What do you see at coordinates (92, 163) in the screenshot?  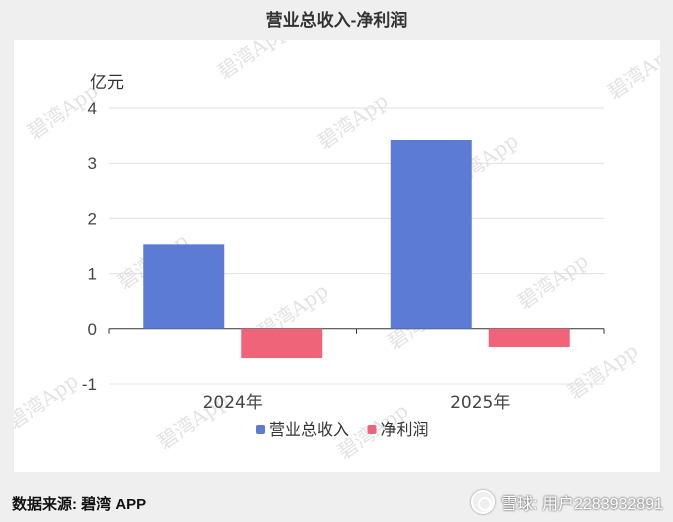 I see `y-tick-label: 3` at bounding box center [92, 163].